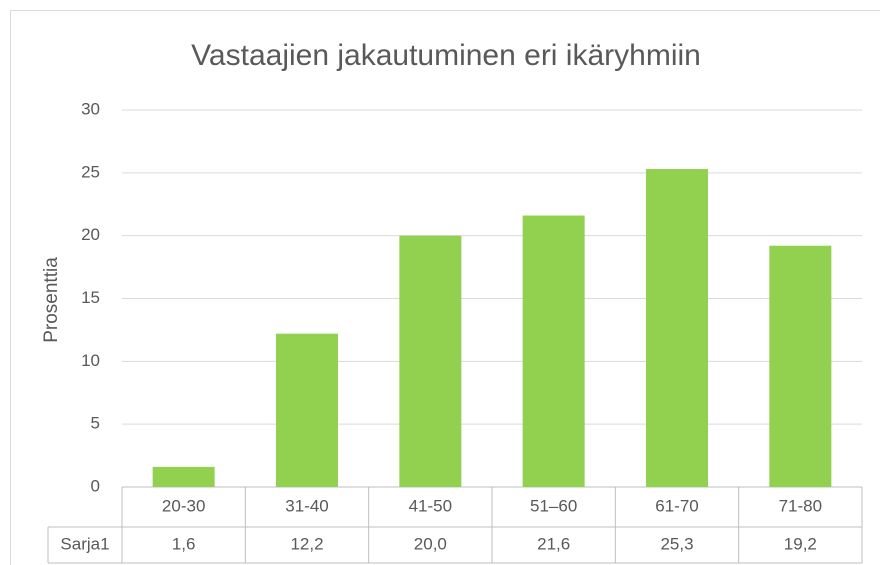 This screenshot has height=565, width=880. What do you see at coordinates (90, 108) in the screenshot?
I see `y-tick-label: 30` at bounding box center [90, 108].